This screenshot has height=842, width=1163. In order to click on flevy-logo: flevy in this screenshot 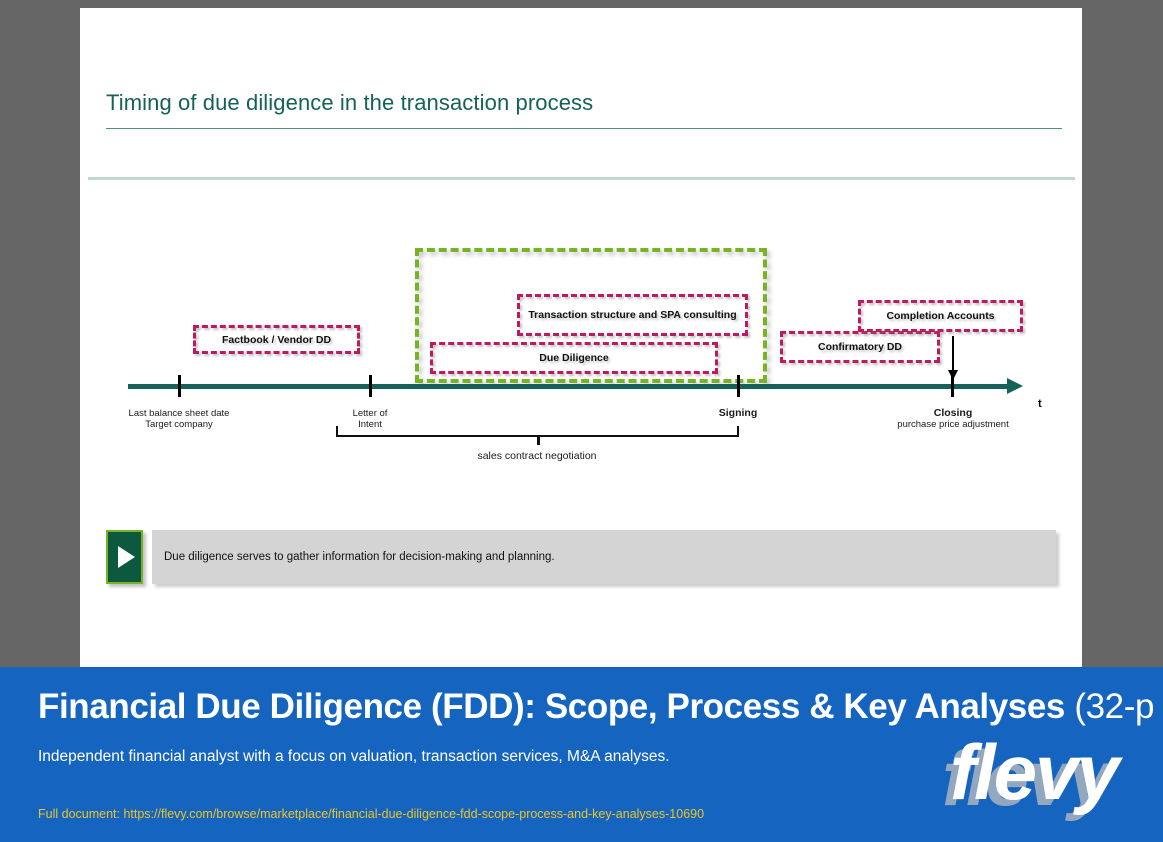, I will do `click(1035, 772)`.